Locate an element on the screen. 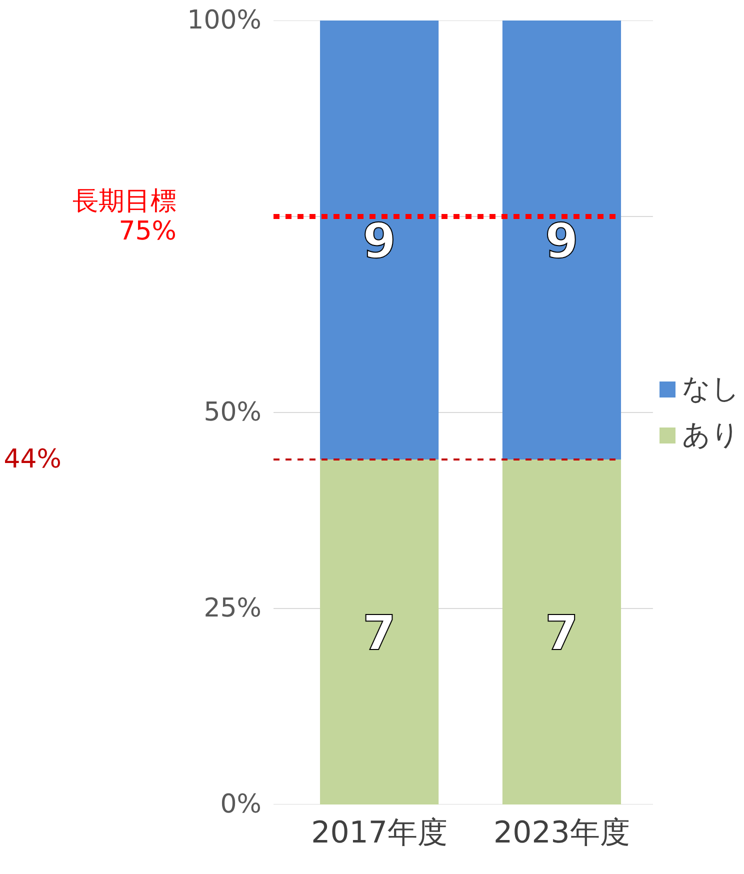 The image size is (744, 874). x-tick-label: 2017年度 is located at coordinates (379, 833).